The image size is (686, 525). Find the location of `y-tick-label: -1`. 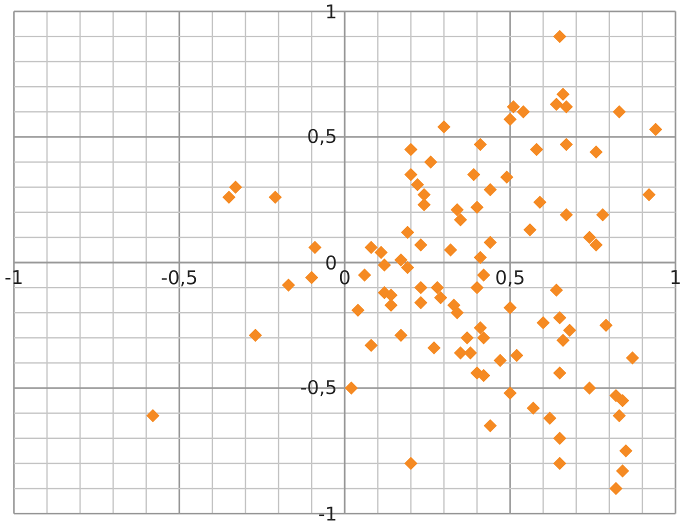

y-tick-label: -1 is located at coordinates (327, 513).